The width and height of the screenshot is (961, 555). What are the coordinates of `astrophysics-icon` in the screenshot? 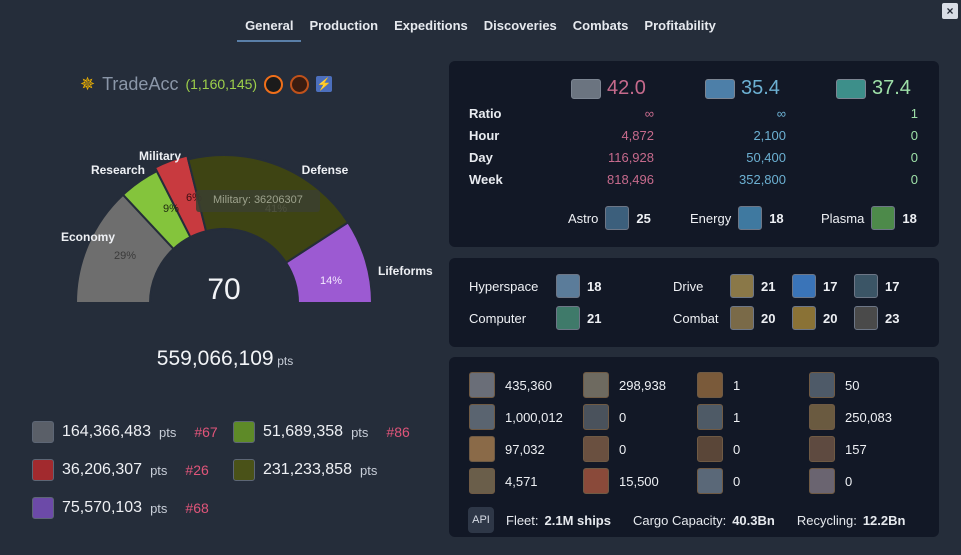 It's located at (617, 218).